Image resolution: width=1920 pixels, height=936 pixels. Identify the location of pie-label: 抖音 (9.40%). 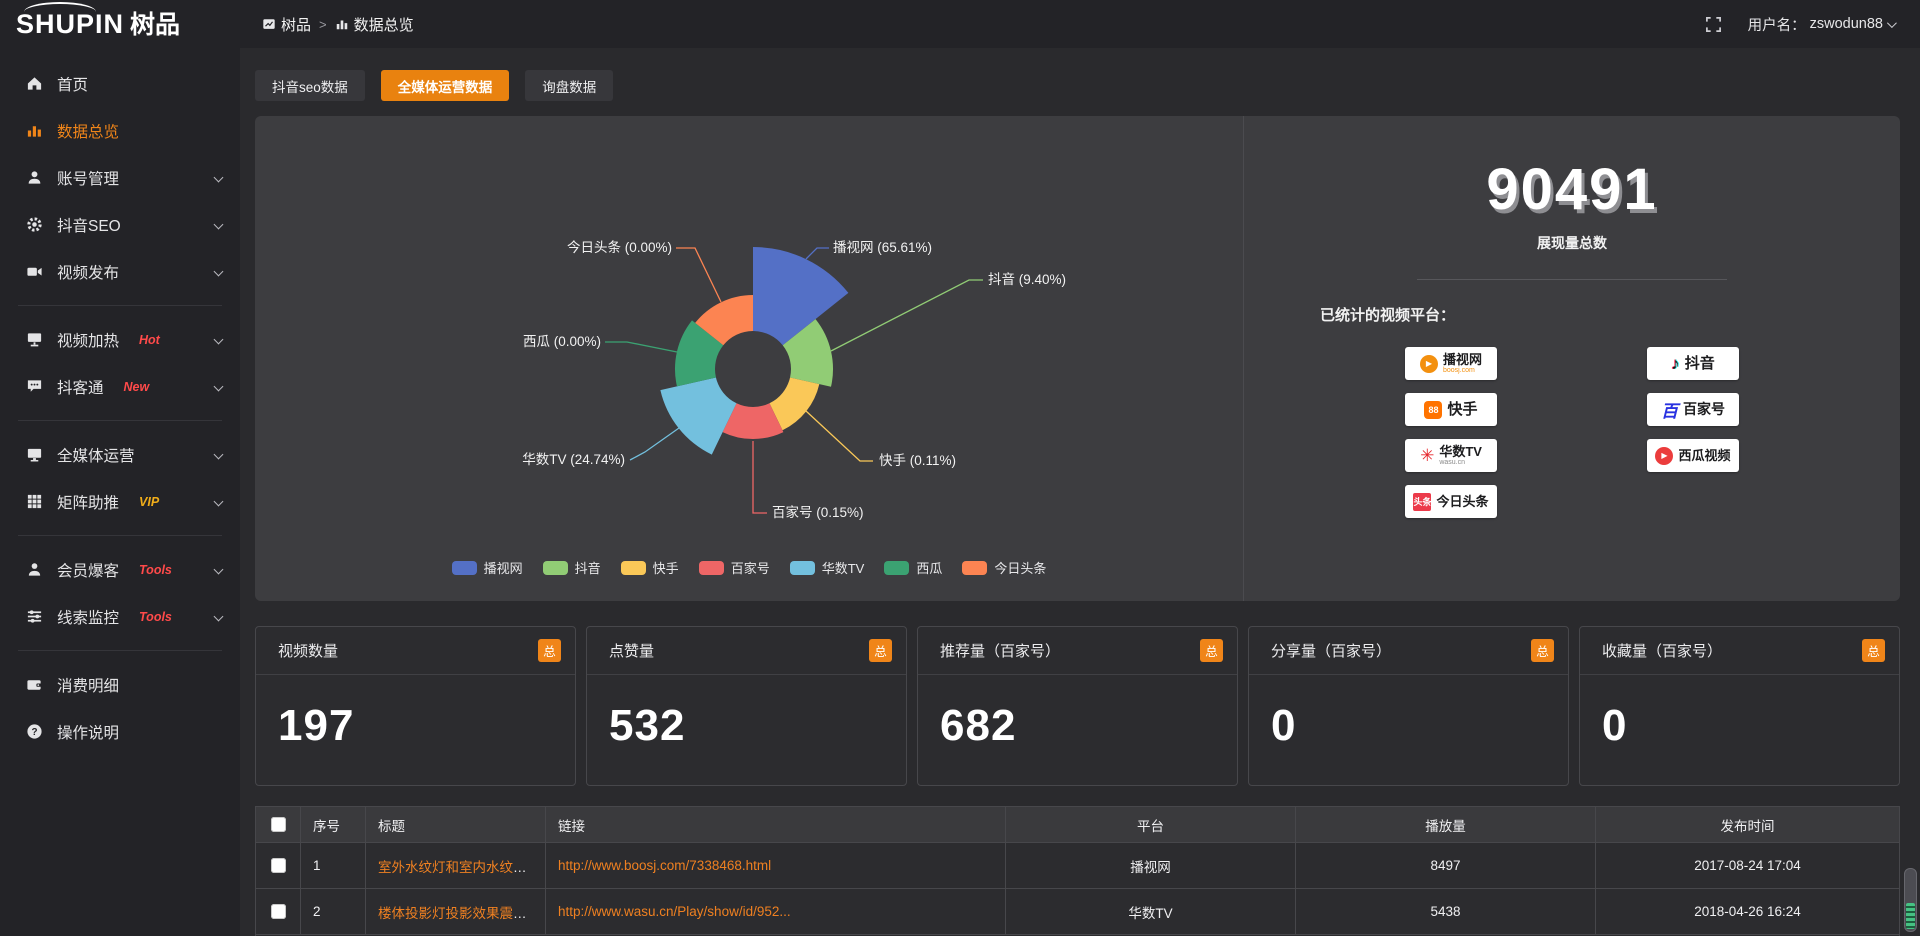
(1027, 279).